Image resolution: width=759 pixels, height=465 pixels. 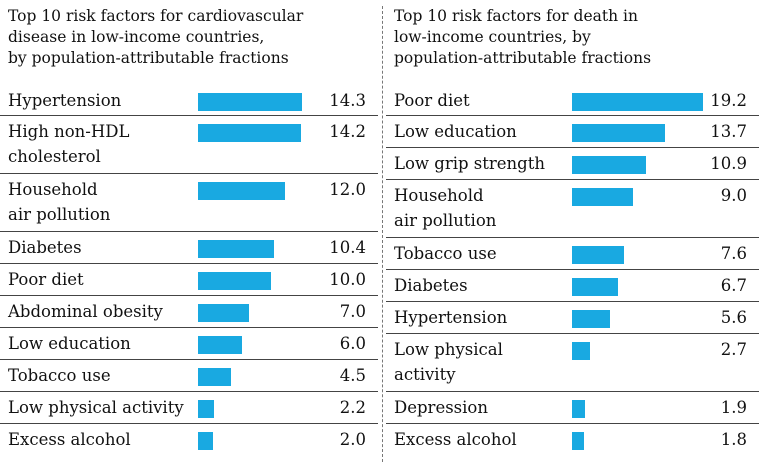 I want to click on category-label-line: Diabetes, so click(x=431, y=285).